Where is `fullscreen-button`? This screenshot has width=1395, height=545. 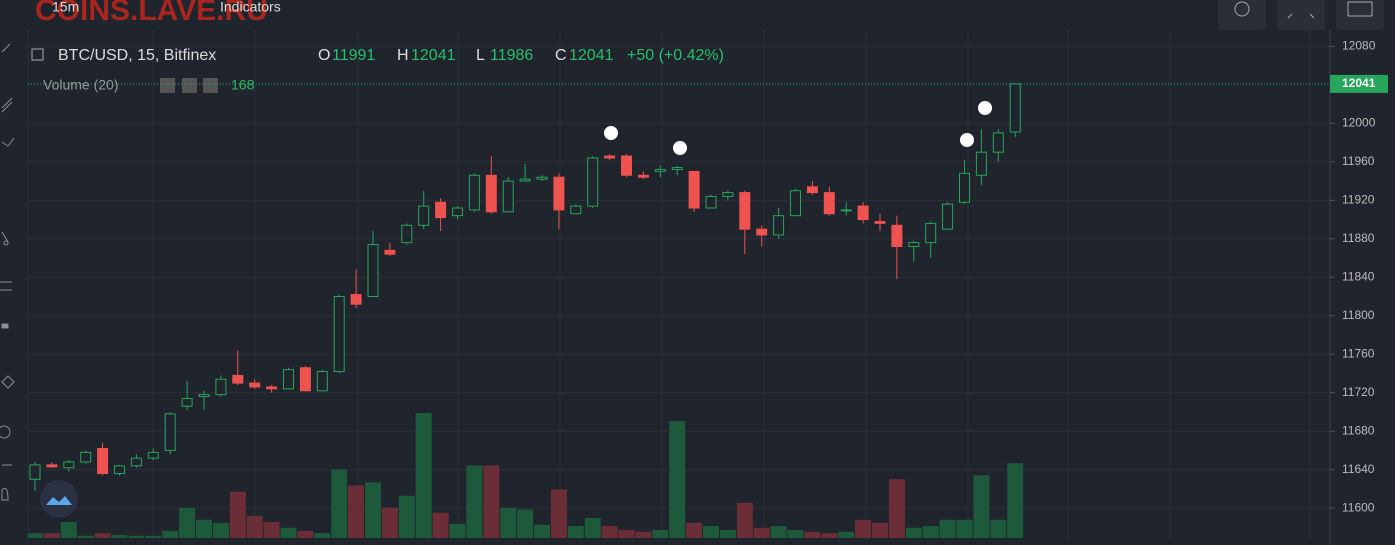
fullscreen-button is located at coordinates (1301, 15).